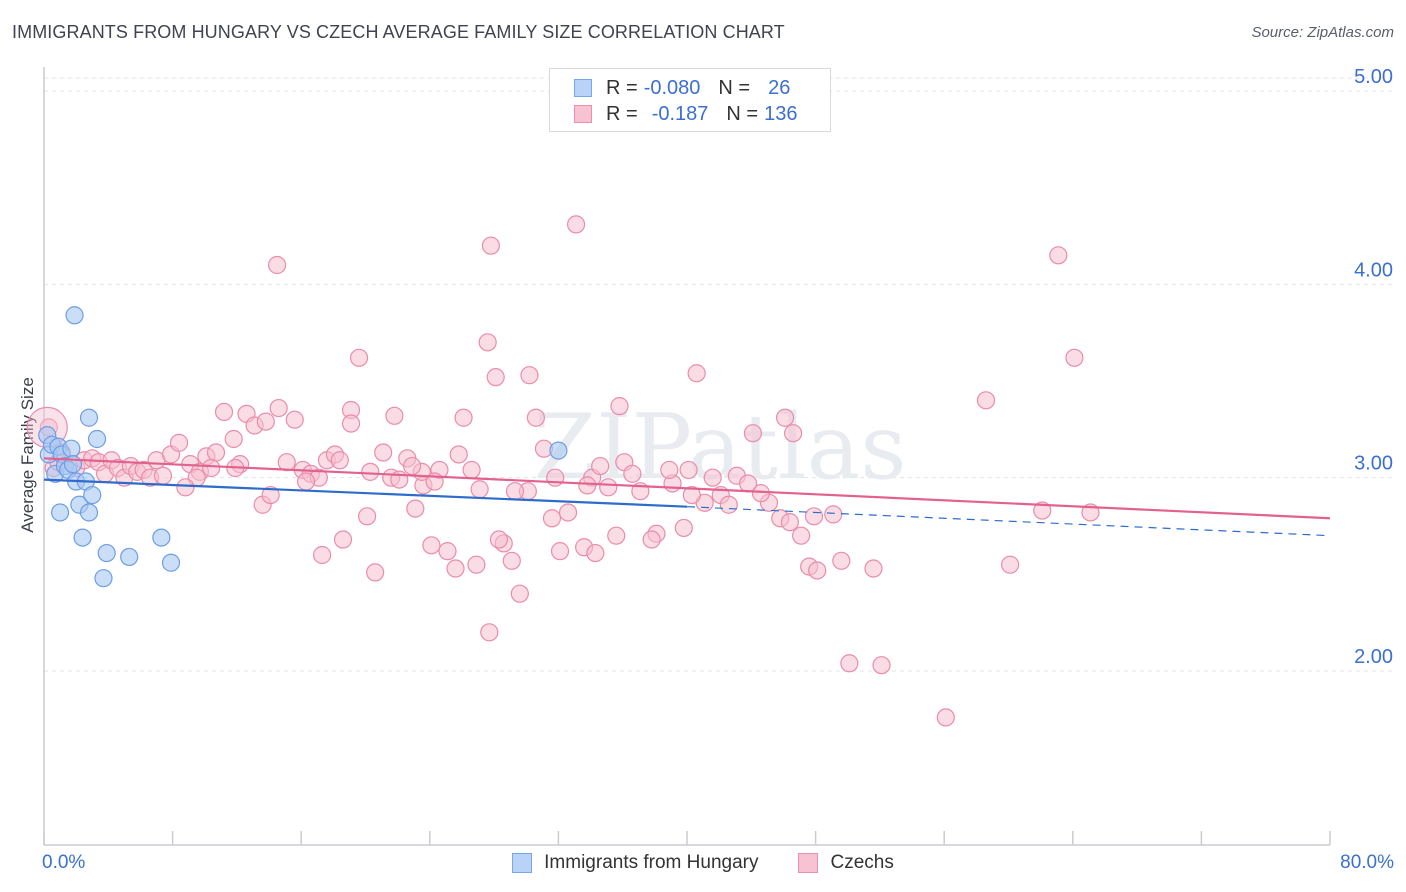 The width and height of the screenshot is (1406, 892). What do you see at coordinates (672, 87) in the screenshot?
I see `r-value: -0.080` at bounding box center [672, 87].